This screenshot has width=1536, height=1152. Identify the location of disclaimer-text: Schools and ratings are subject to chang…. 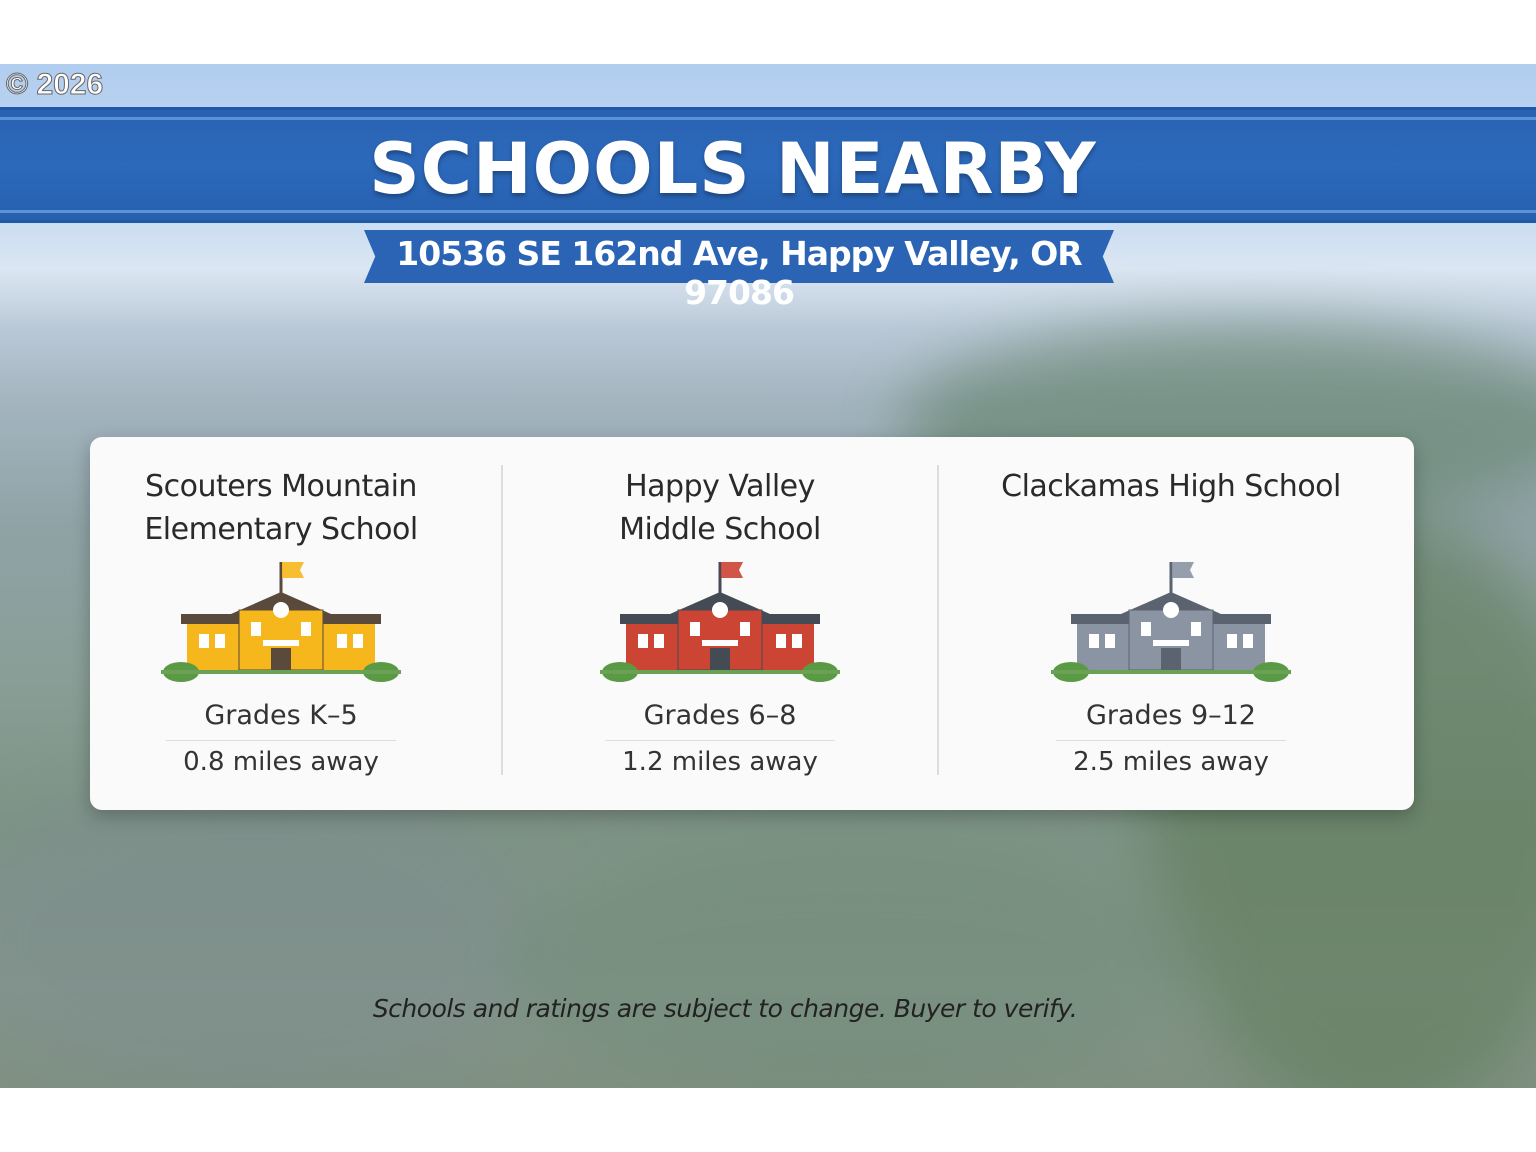
(725, 1008).